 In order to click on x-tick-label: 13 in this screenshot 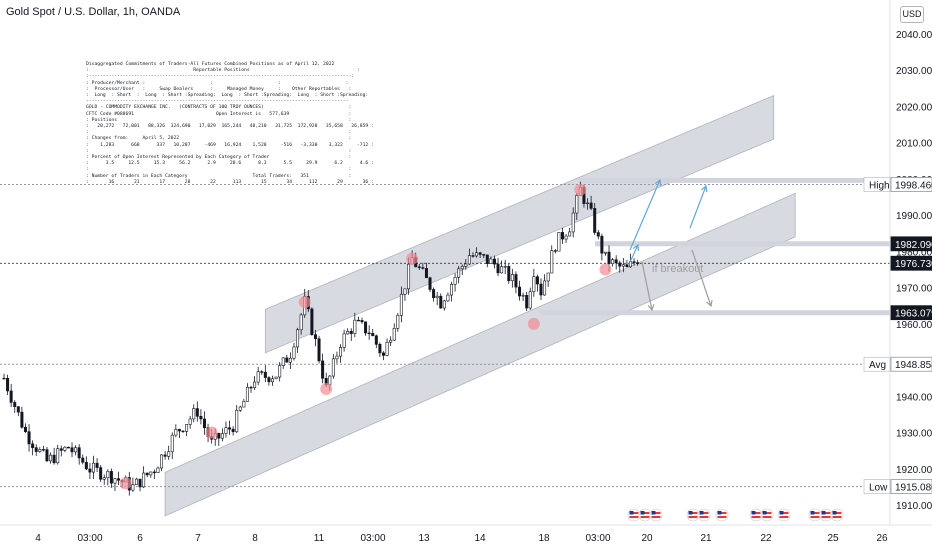, I will do `click(424, 538)`.